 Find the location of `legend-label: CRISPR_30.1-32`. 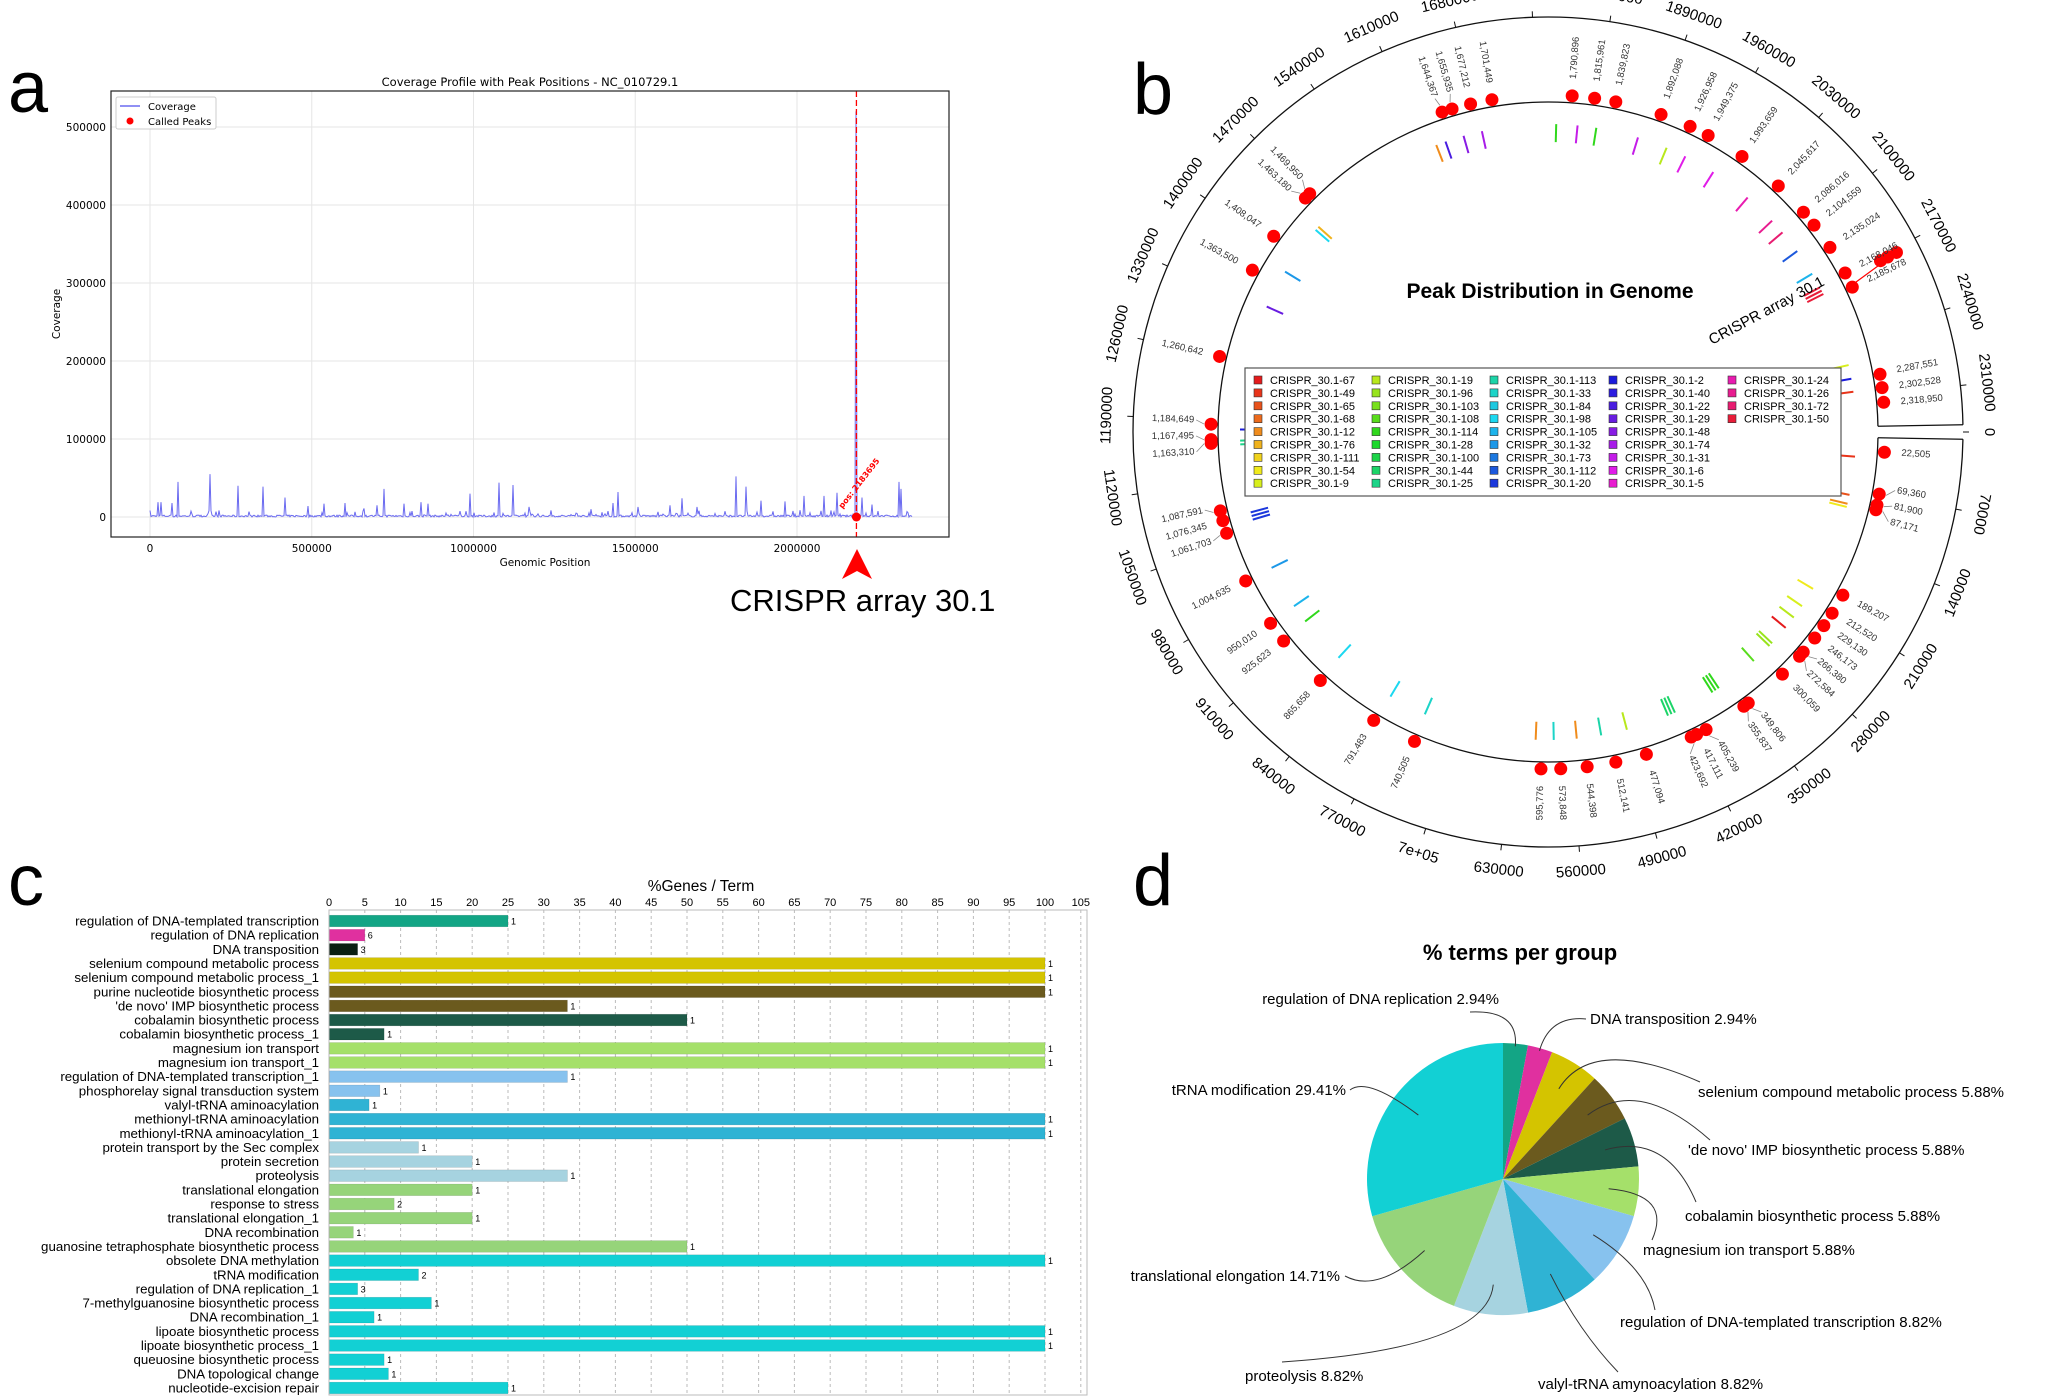

legend-label: CRISPR_30.1-32 is located at coordinates (1548, 446).